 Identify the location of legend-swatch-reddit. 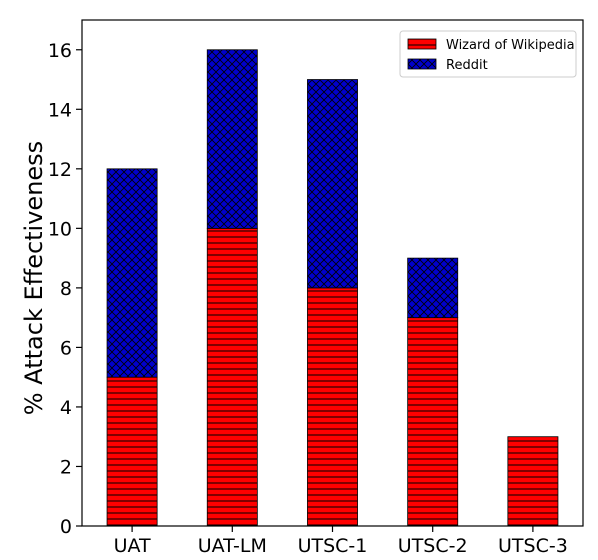
(422, 64).